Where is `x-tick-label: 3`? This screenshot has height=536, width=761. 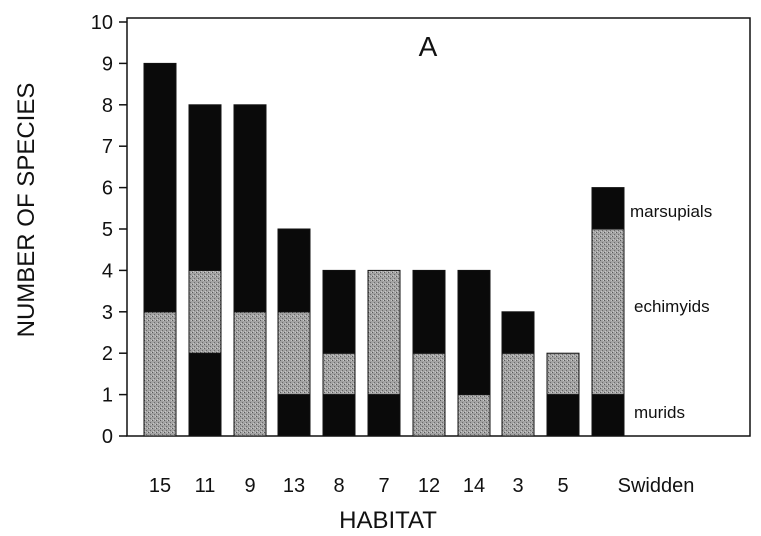 x-tick-label: 3 is located at coordinates (517, 486).